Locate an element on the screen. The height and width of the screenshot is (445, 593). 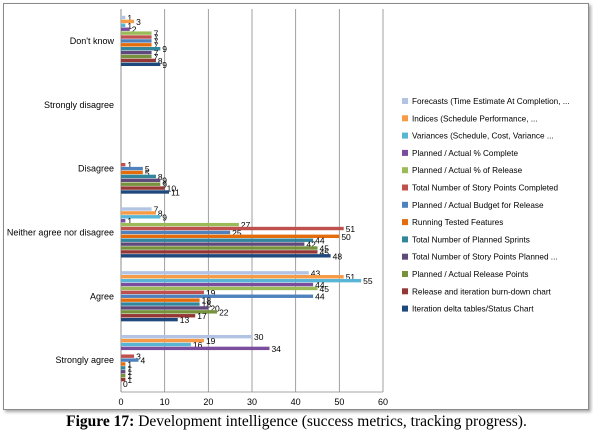
legend-label: Planned / Actual % Complete is located at coordinates (465, 153).